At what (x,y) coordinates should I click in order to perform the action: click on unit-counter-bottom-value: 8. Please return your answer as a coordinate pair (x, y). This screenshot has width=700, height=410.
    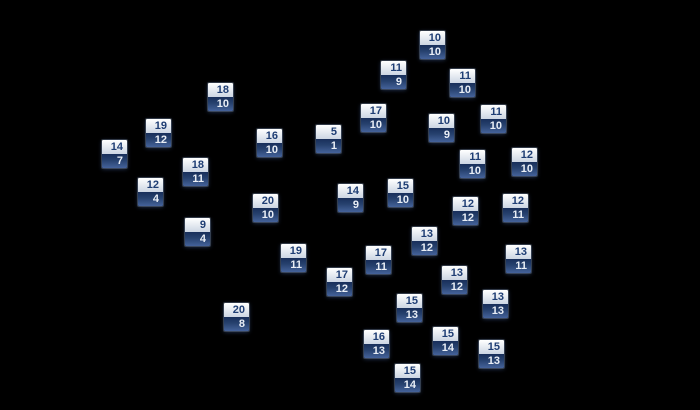
    Looking at the image, I should click on (236, 324).